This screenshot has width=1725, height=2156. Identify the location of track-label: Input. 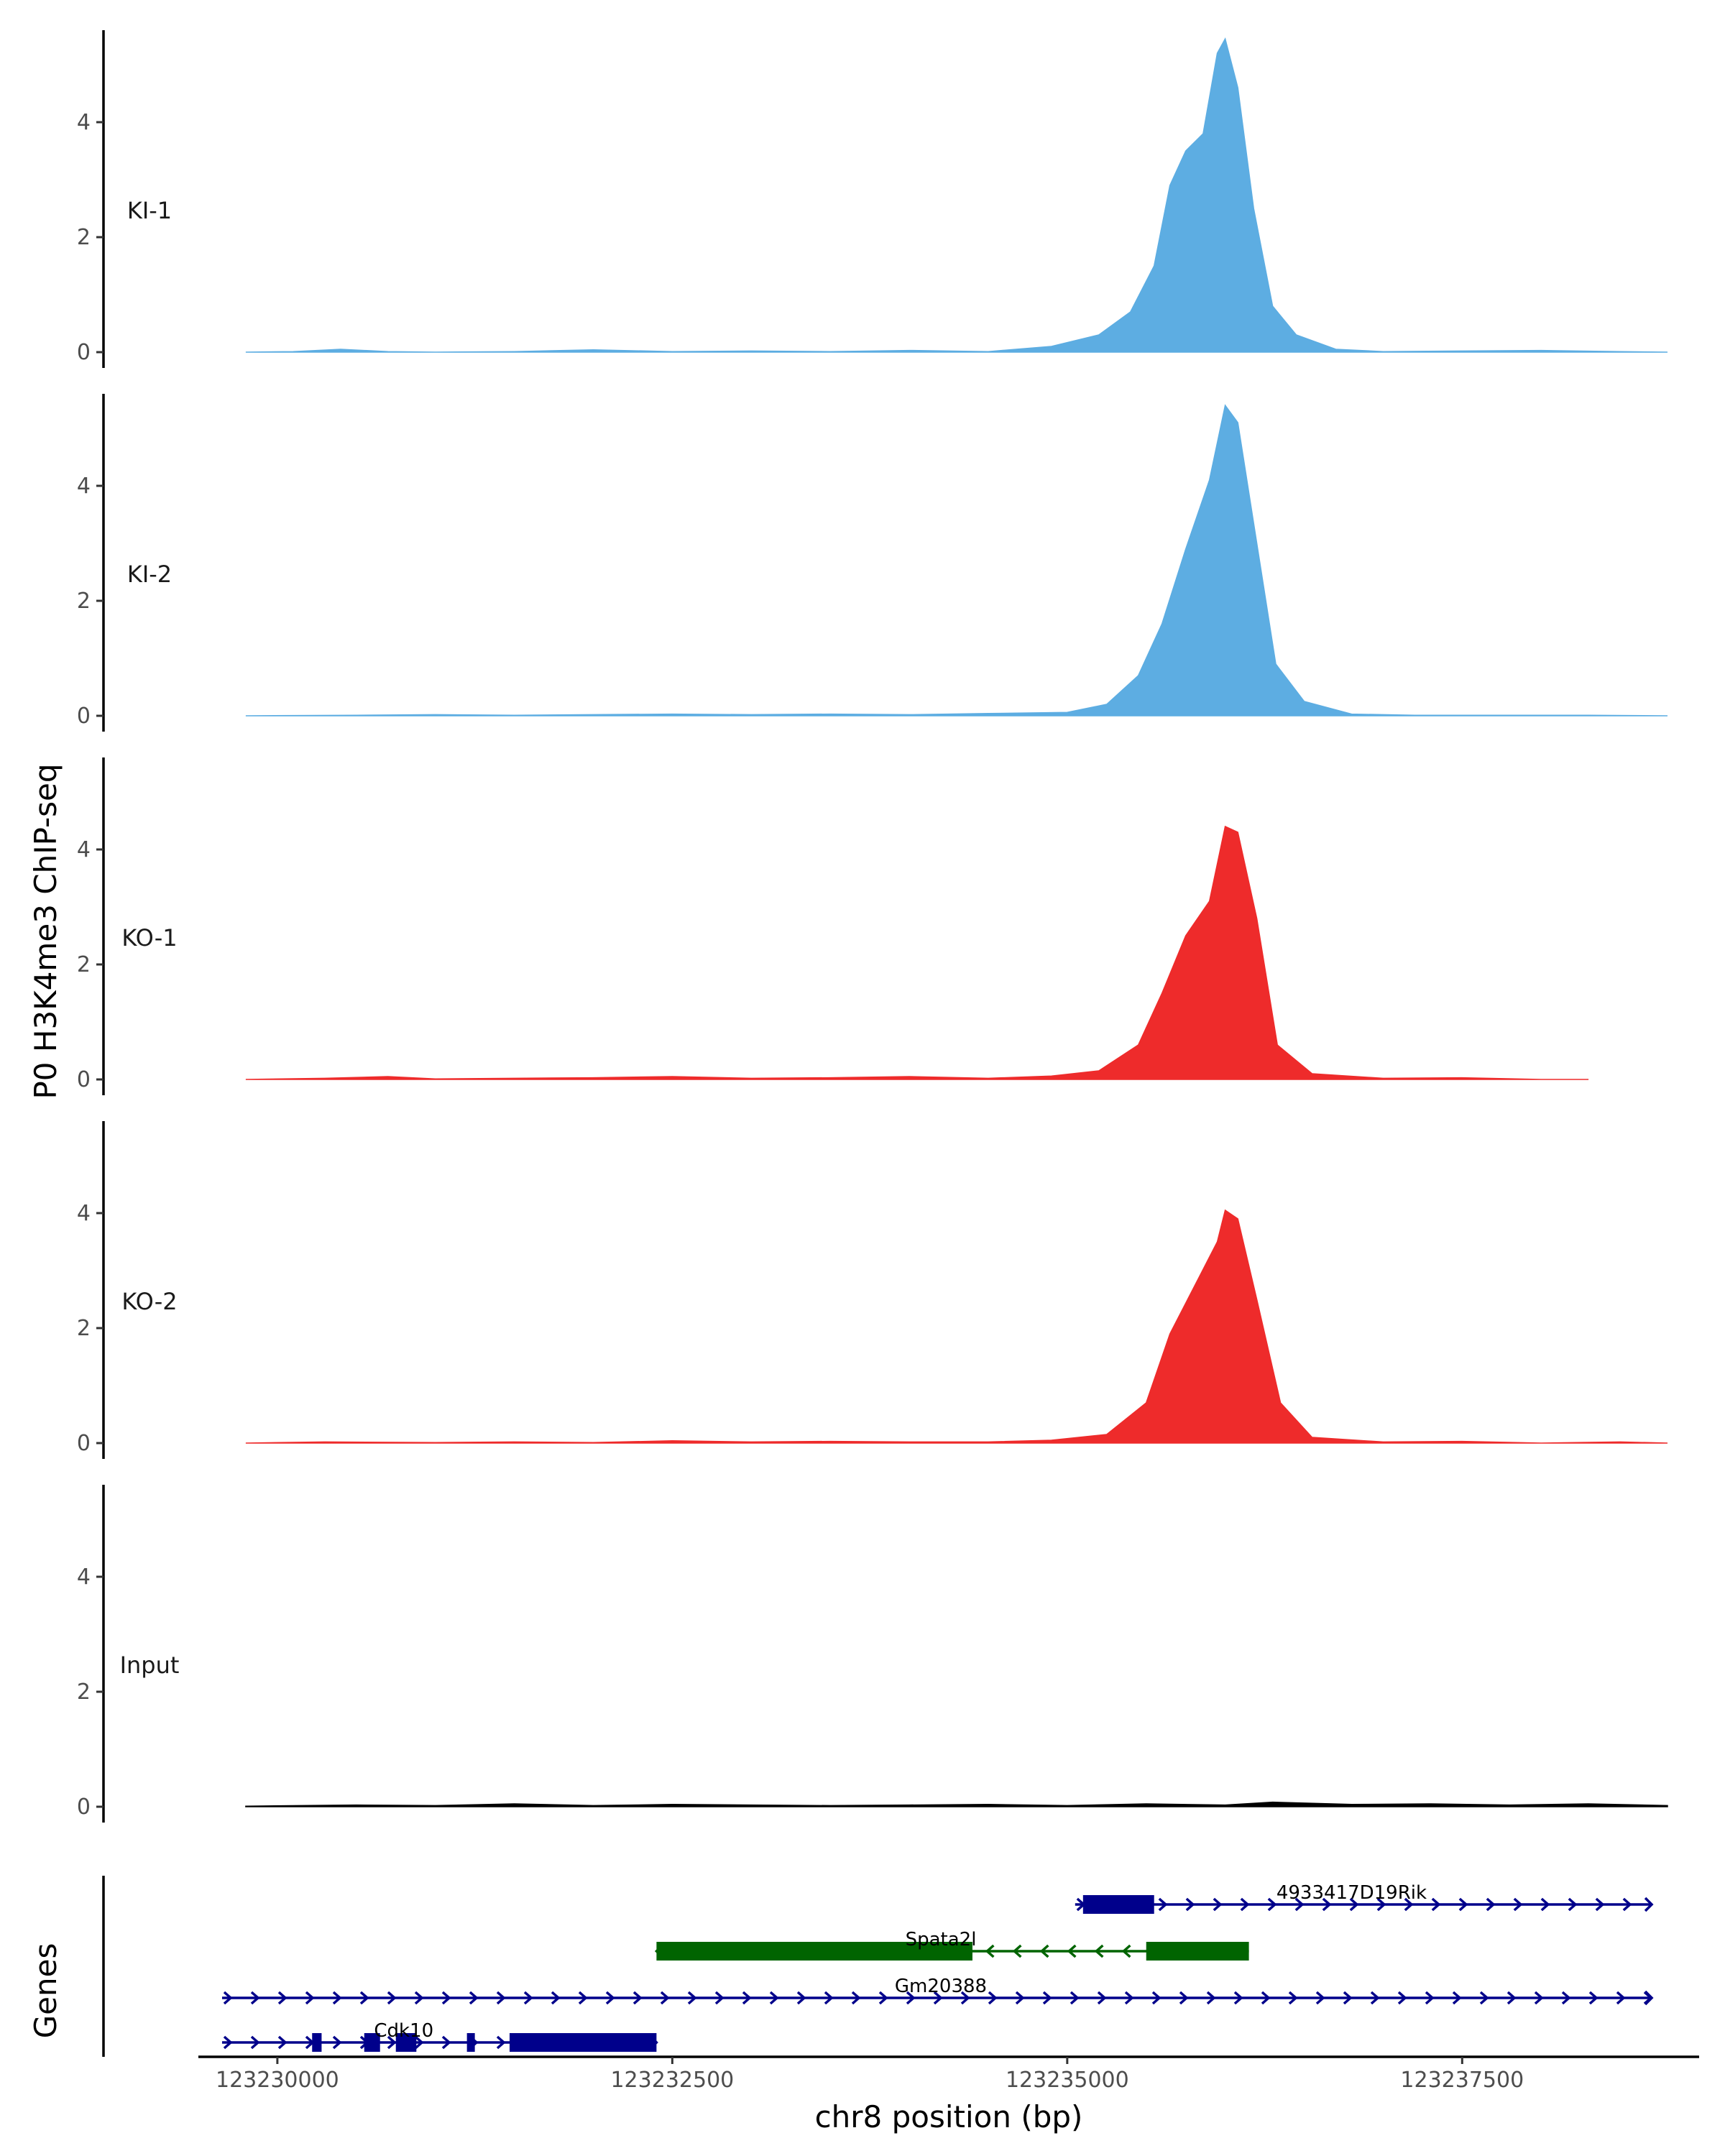
(150, 1665).